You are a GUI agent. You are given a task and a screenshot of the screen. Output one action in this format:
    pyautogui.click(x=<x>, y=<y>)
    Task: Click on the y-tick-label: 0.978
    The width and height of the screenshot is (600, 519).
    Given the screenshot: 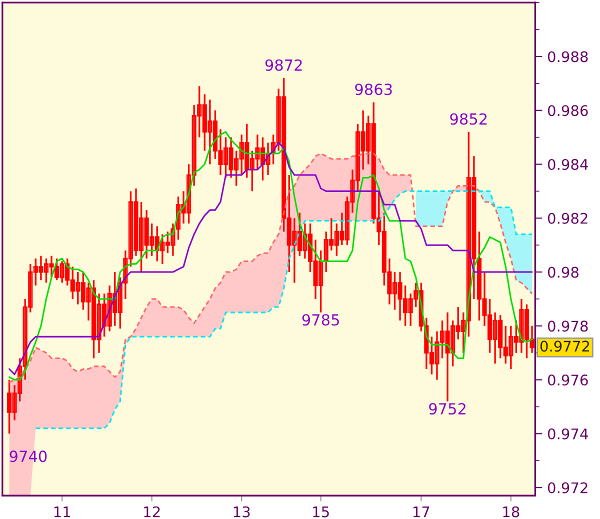 What is the action you would take?
    pyautogui.click(x=568, y=326)
    